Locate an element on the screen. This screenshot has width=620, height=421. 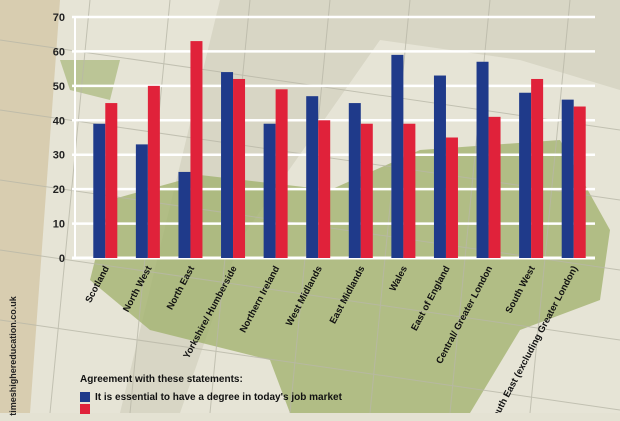
y-tick-label: 70 is located at coordinates (59, 18).